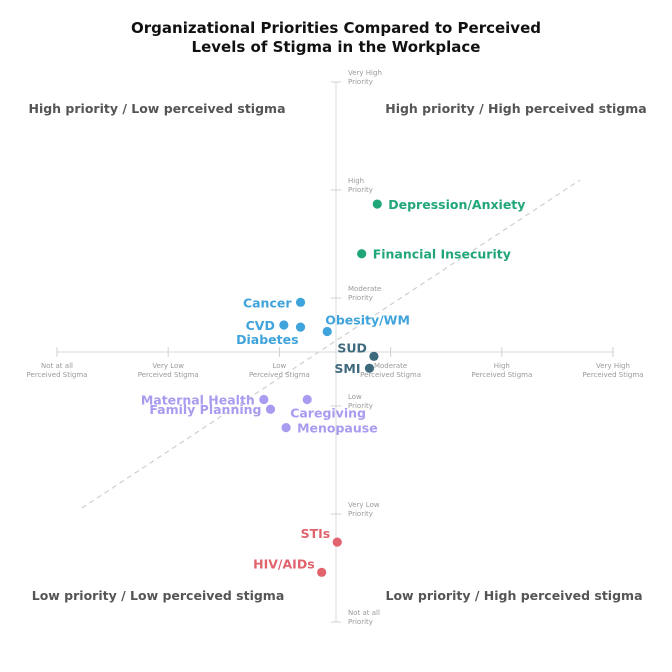 The image size is (672, 672). I want to click on x-tick-label-line: Low, so click(280, 366).